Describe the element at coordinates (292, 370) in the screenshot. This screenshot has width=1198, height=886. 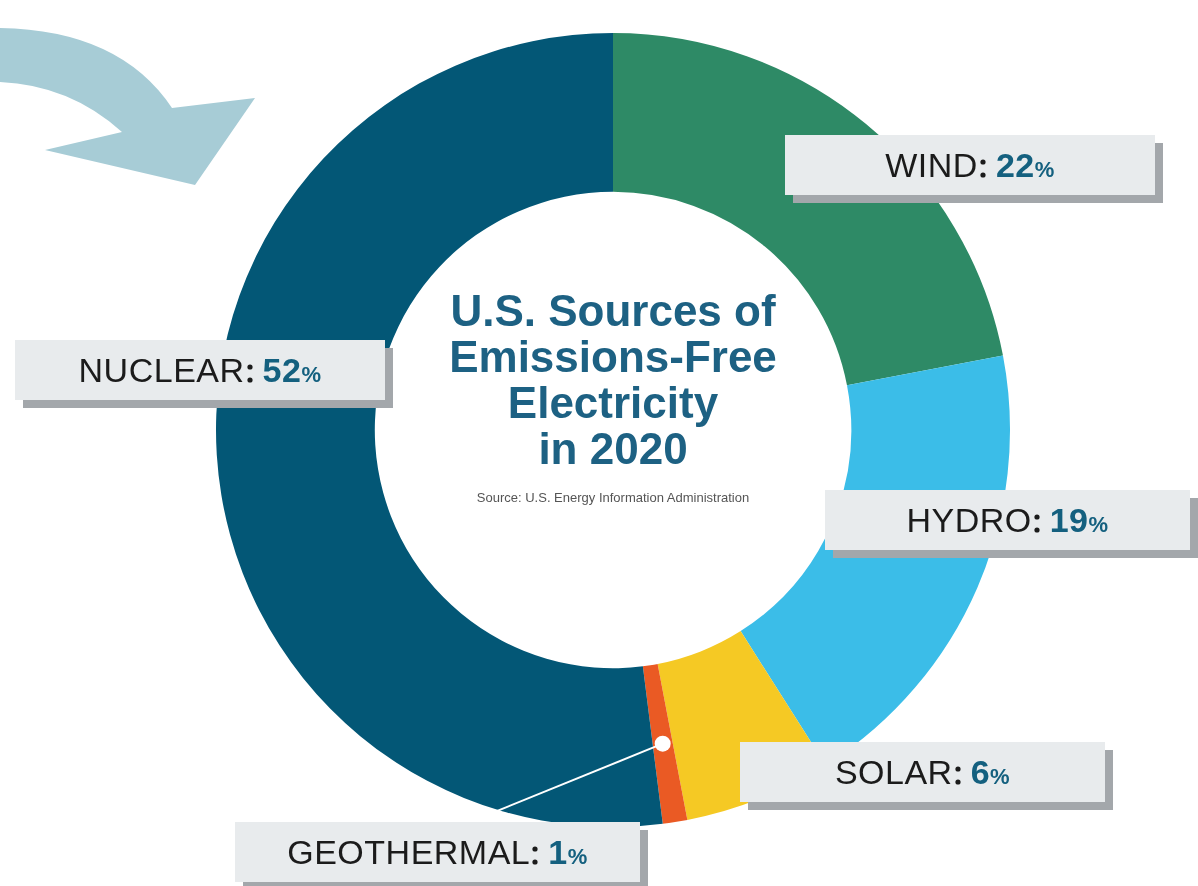
I see `data-label: 52%` at that location.